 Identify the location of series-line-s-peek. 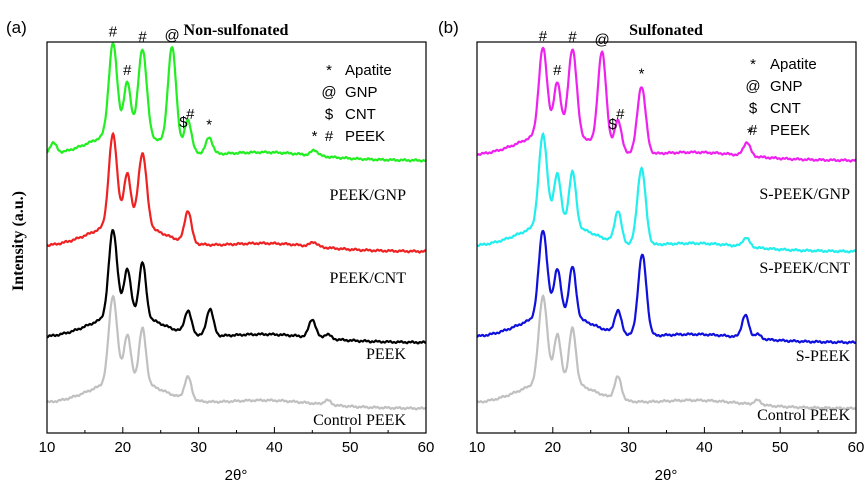
(666, 287).